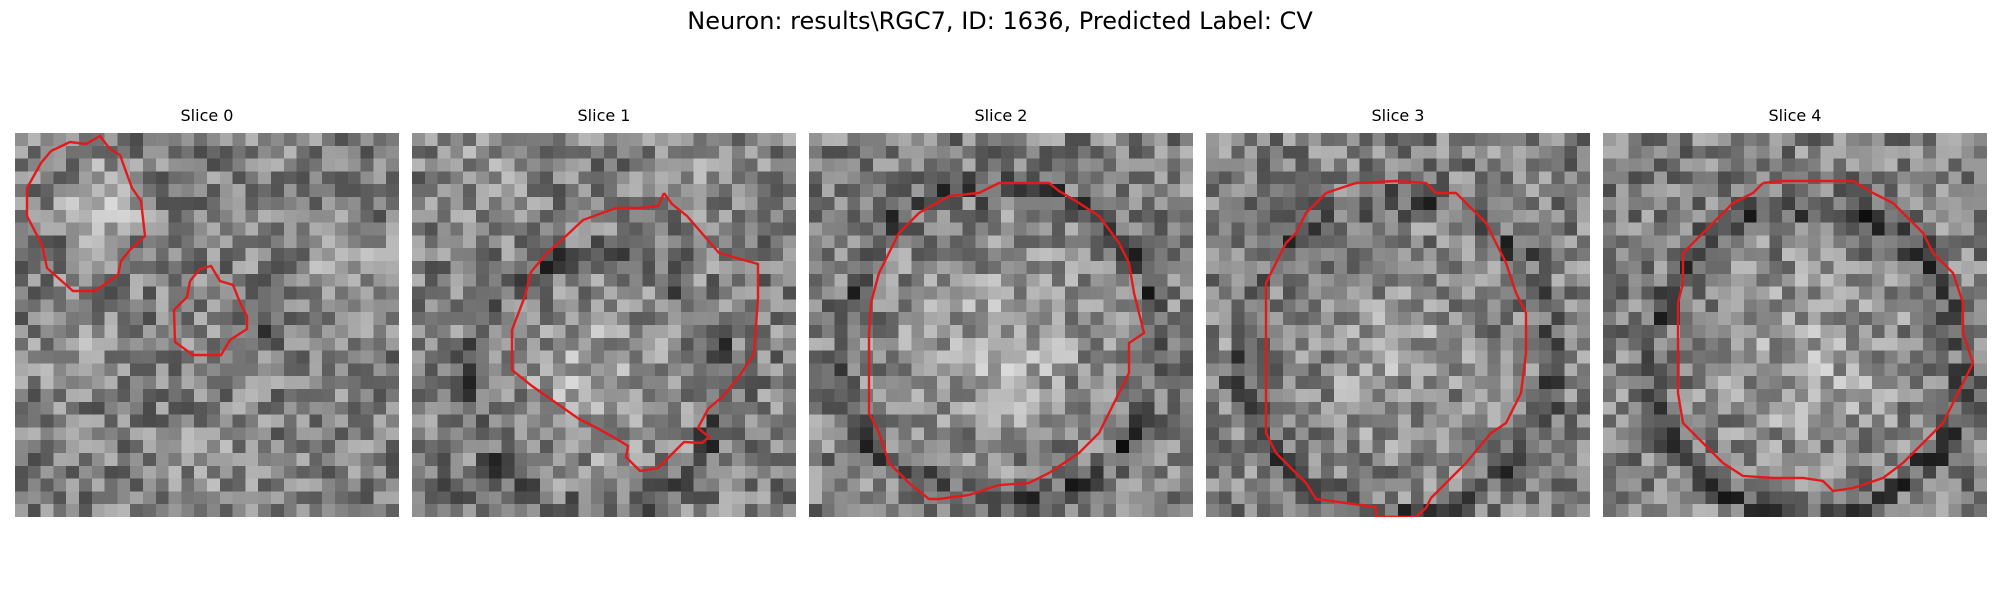  I want to click on slice-title-1: Slice 1, so click(604, 115).